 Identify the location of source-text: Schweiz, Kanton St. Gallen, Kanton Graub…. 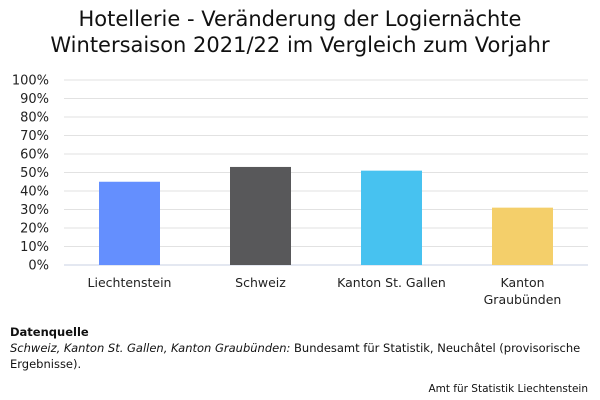
(302, 356).